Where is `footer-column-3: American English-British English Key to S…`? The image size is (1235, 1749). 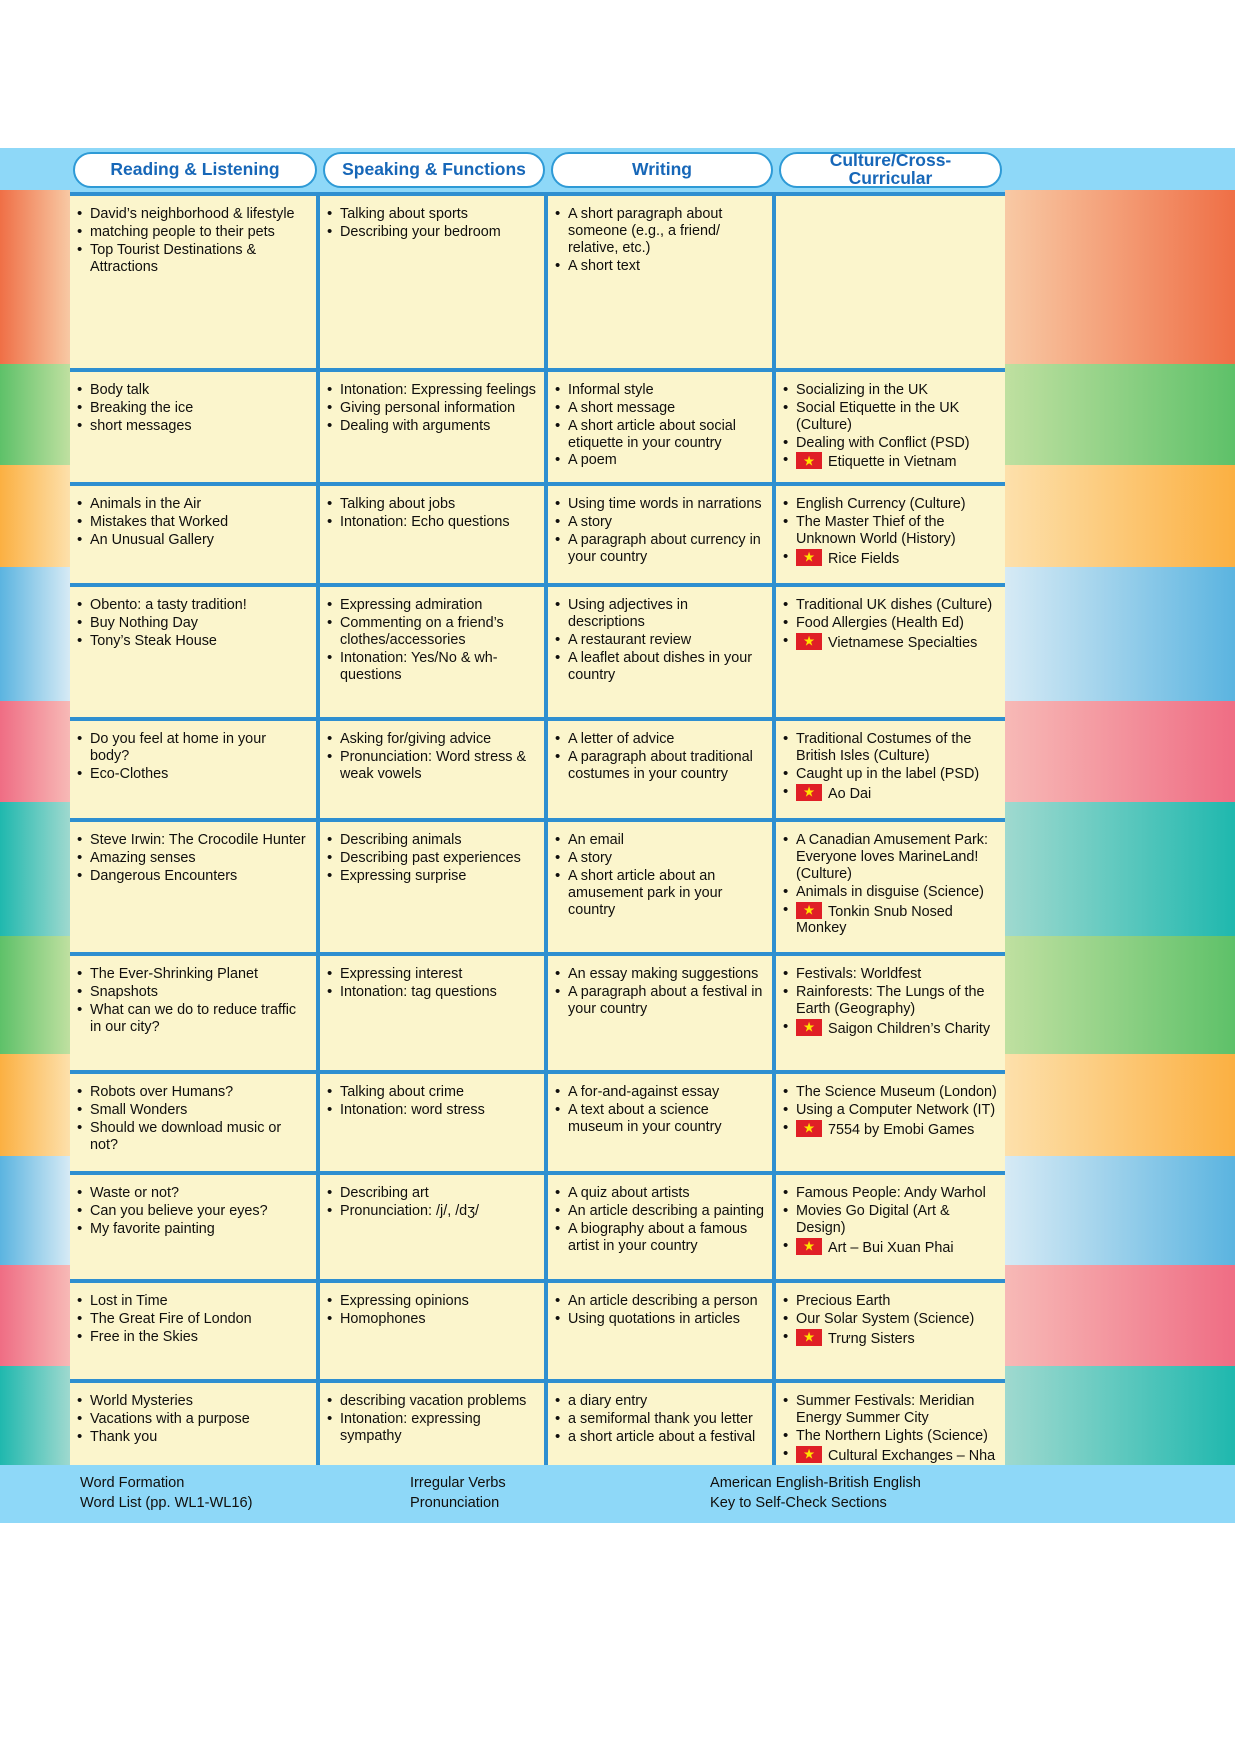
footer-column-3: American English-British English Key to S… is located at coordinates (852, 1493).